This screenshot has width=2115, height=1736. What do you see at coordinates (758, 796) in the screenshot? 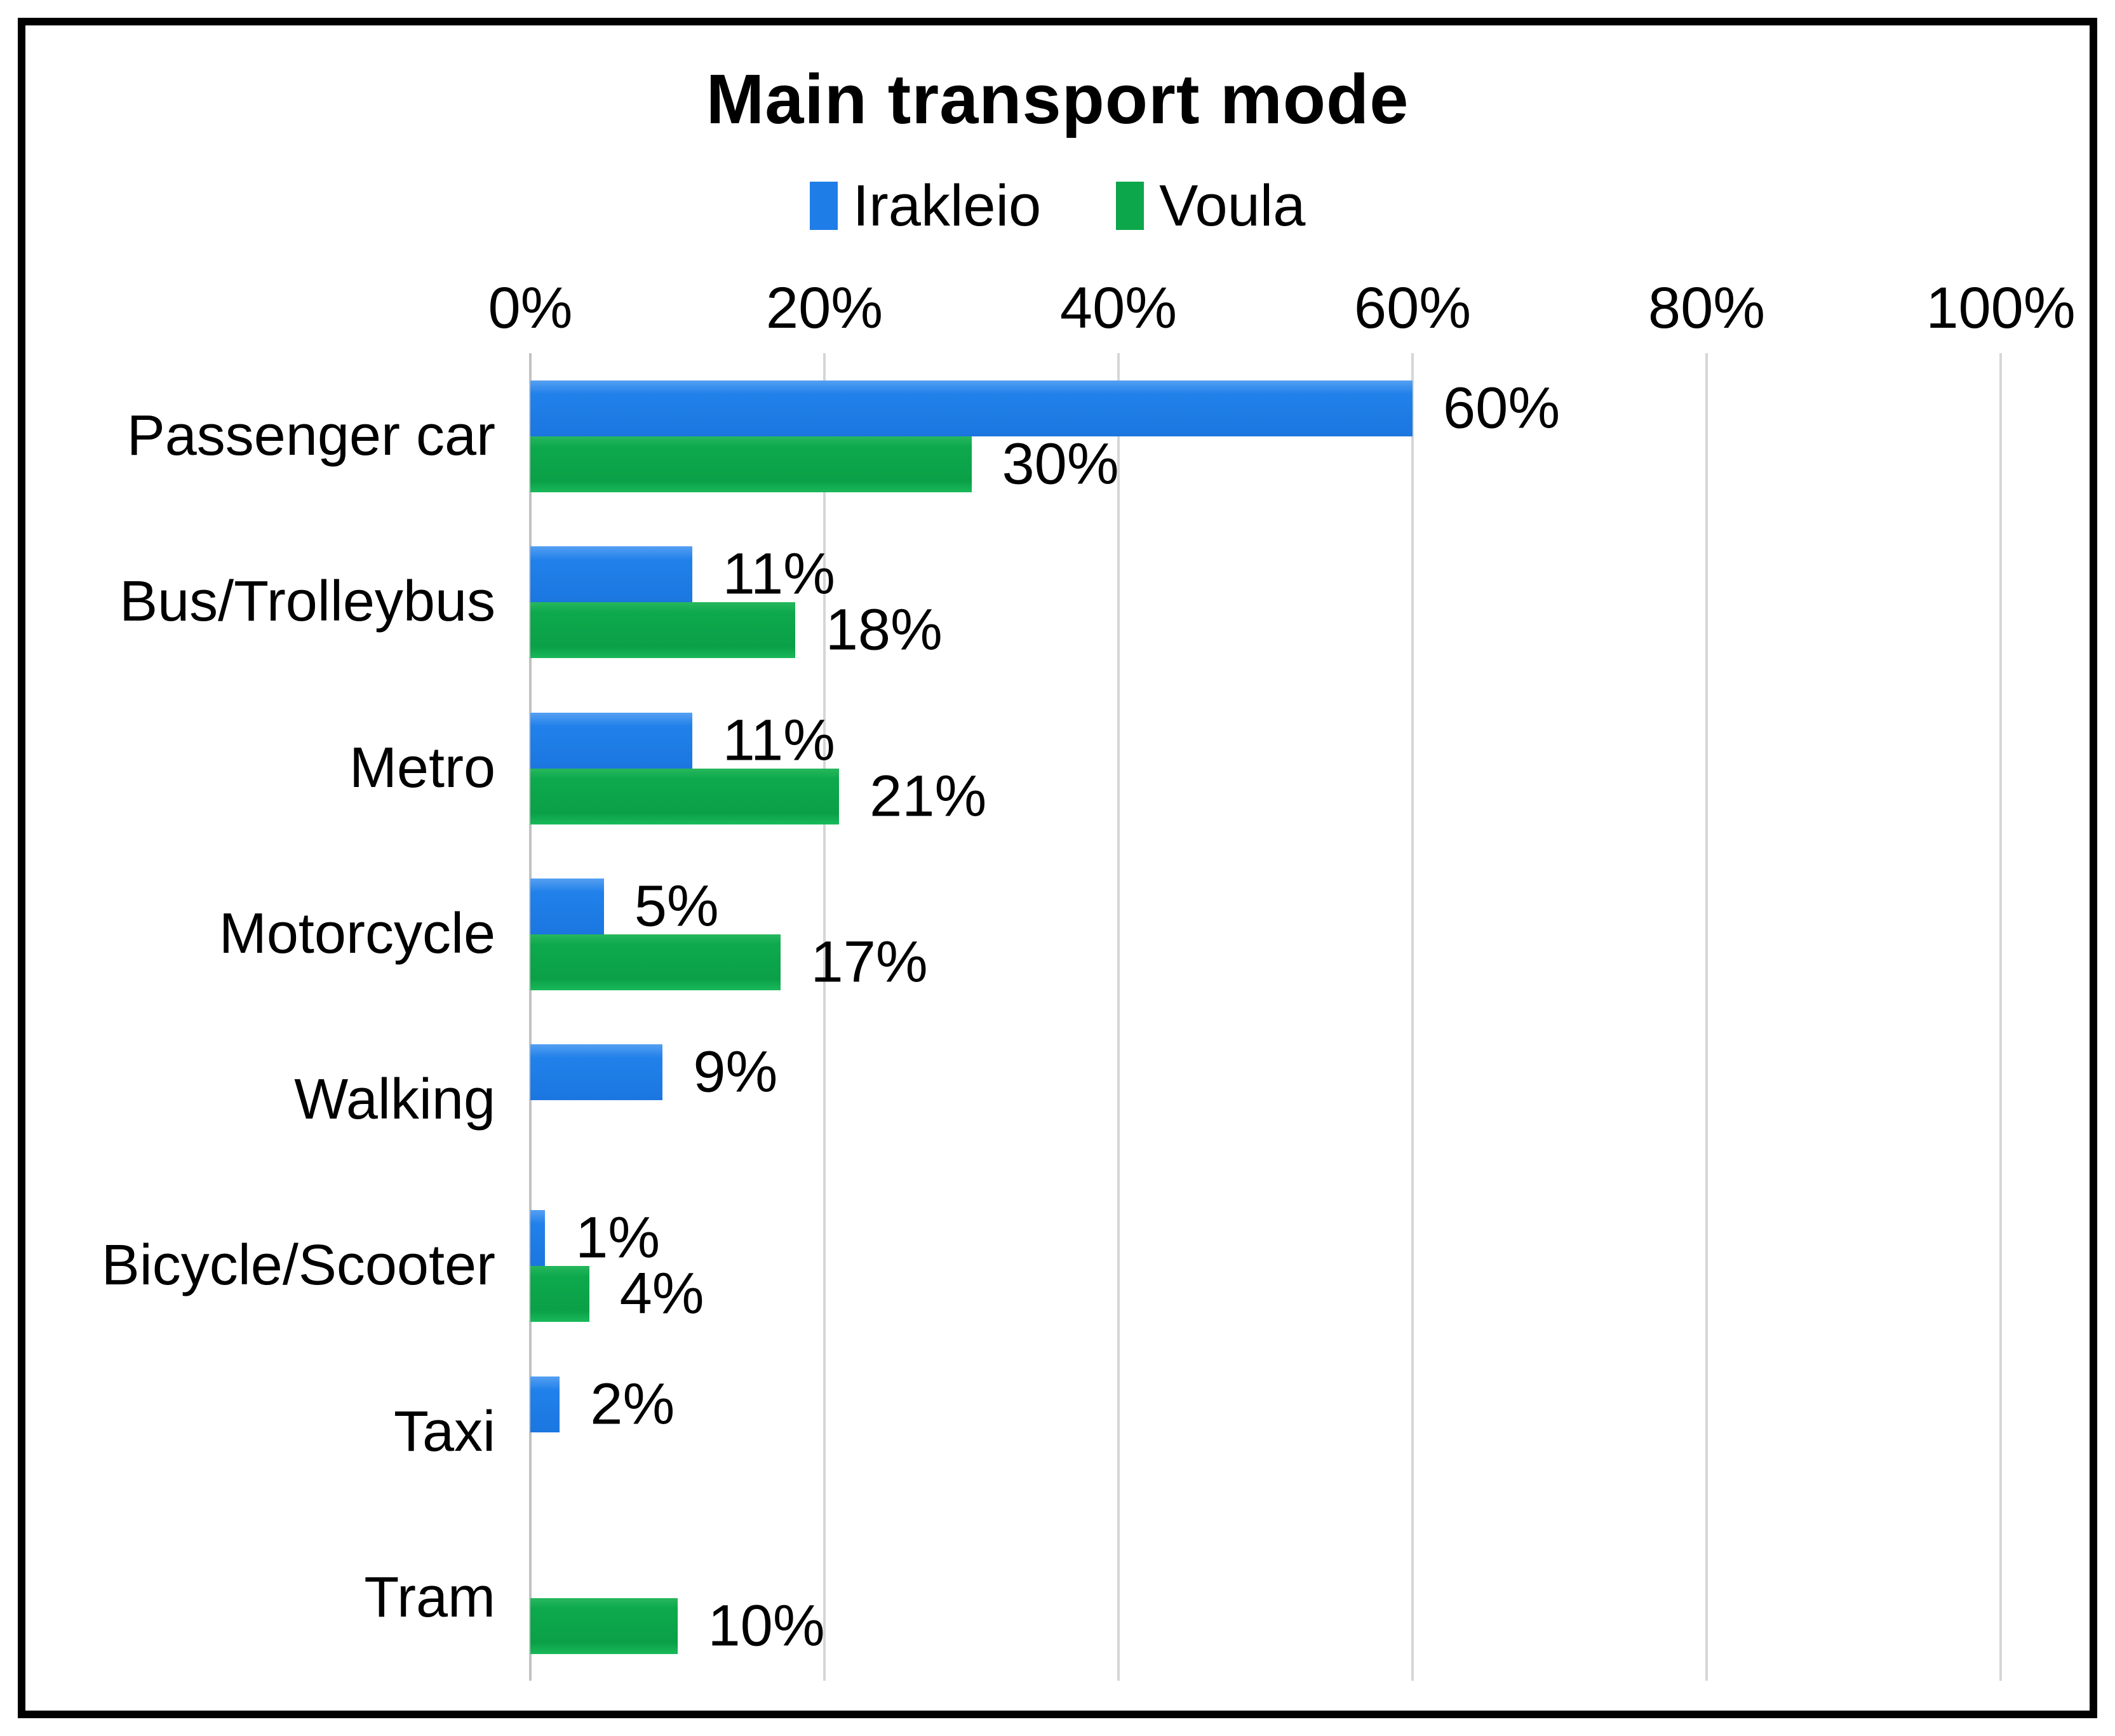
I see `bar-voula-metro: 21%` at bounding box center [758, 796].